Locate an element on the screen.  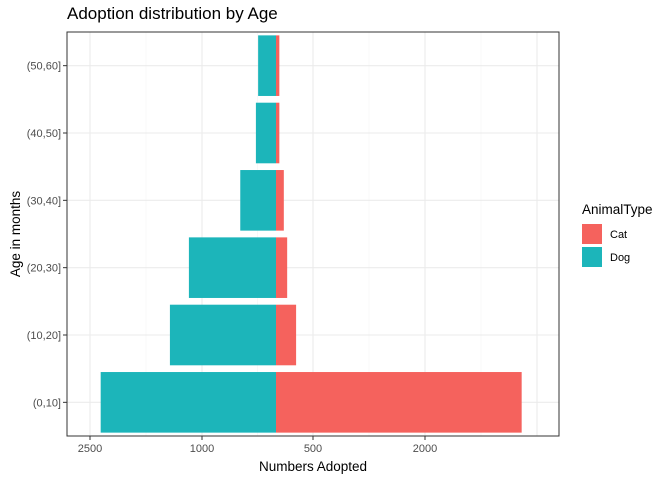
x-tick-label: 500 is located at coordinates (313, 449).